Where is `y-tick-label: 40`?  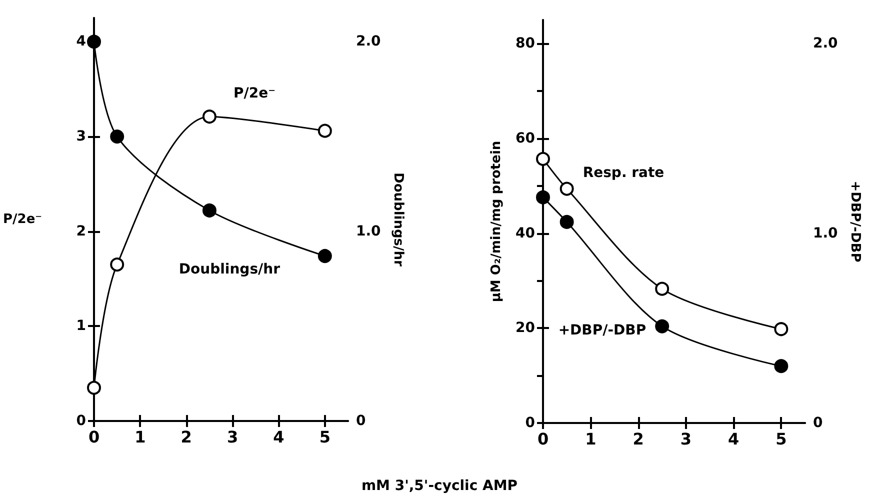
y-tick-label: 40 is located at coordinates (526, 233).